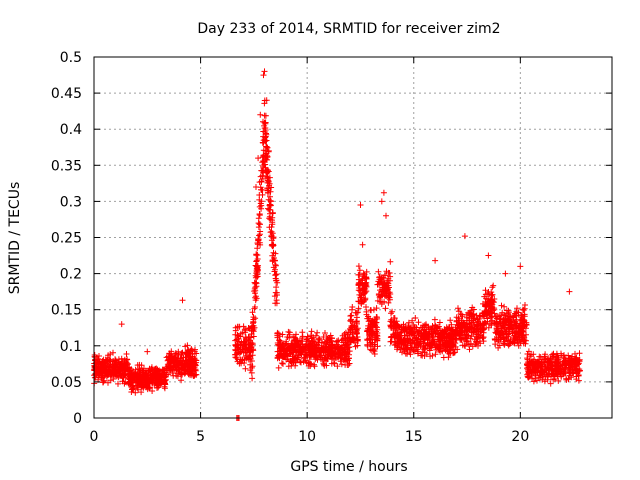  I want to click on y-tick-label: 0.05, so click(66, 383).